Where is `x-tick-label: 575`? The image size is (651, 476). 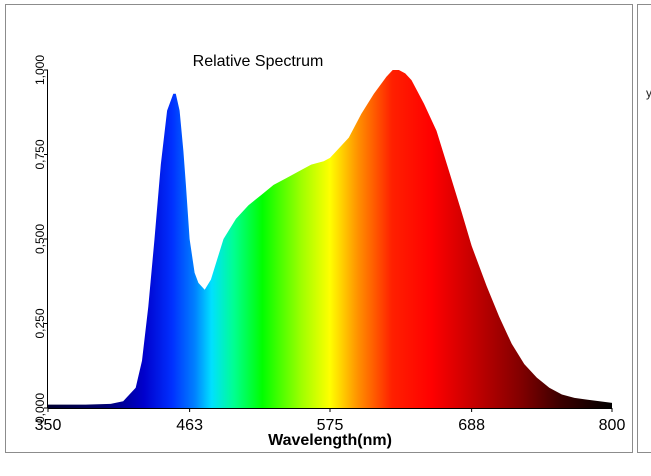 x-tick-label: 575 is located at coordinates (330, 425).